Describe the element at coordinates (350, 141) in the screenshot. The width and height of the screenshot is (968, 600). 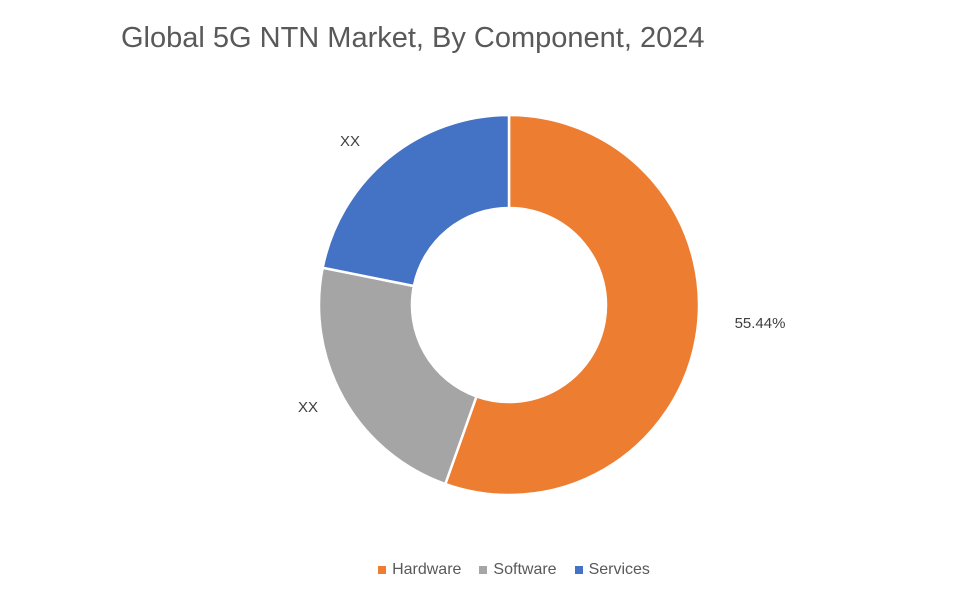
I see `data-label-services: XX` at that location.